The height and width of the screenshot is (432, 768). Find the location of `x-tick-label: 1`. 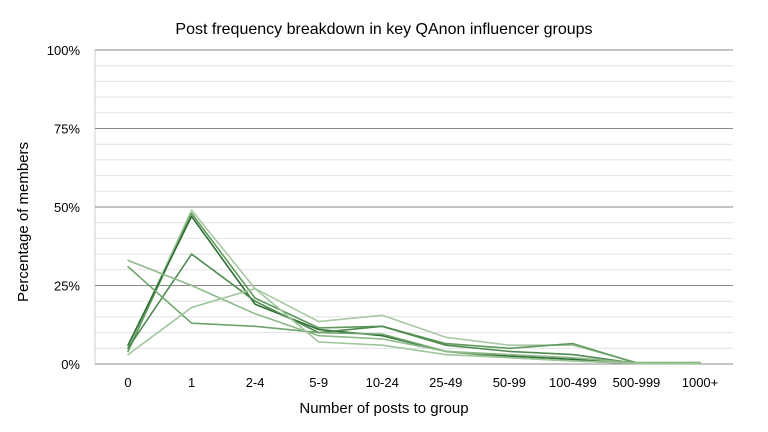

x-tick-label: 1 is located at coordinates (191, 382).